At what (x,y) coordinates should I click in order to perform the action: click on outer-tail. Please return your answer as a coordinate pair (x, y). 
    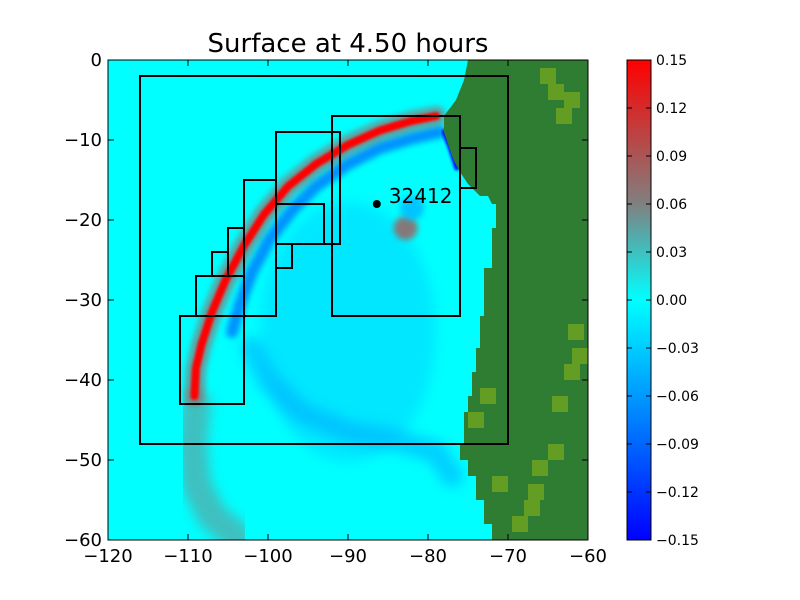
    Looking at the image, I should click on (213, 464).